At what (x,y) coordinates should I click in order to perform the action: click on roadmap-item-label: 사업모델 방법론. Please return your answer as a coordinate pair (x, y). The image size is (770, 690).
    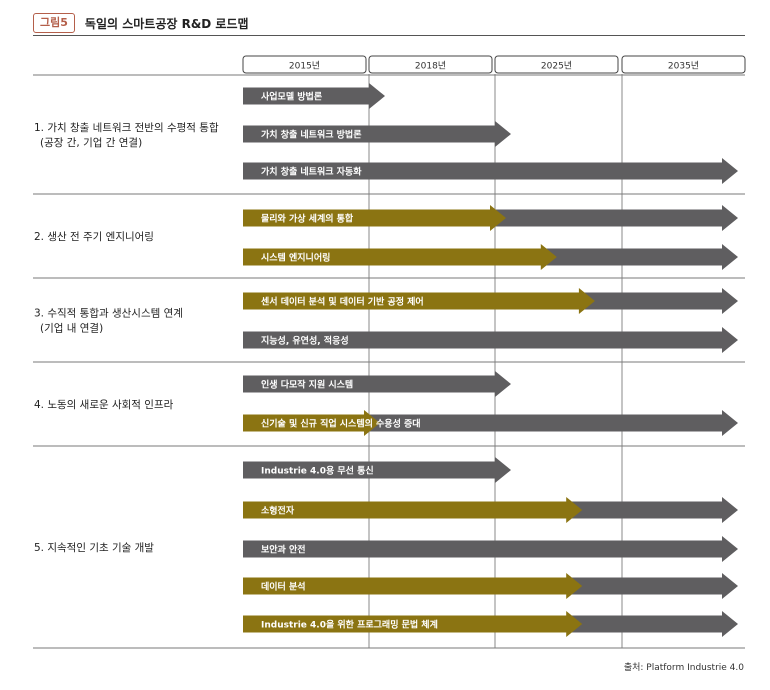
    Looking at the image, I should click on (291, 97).